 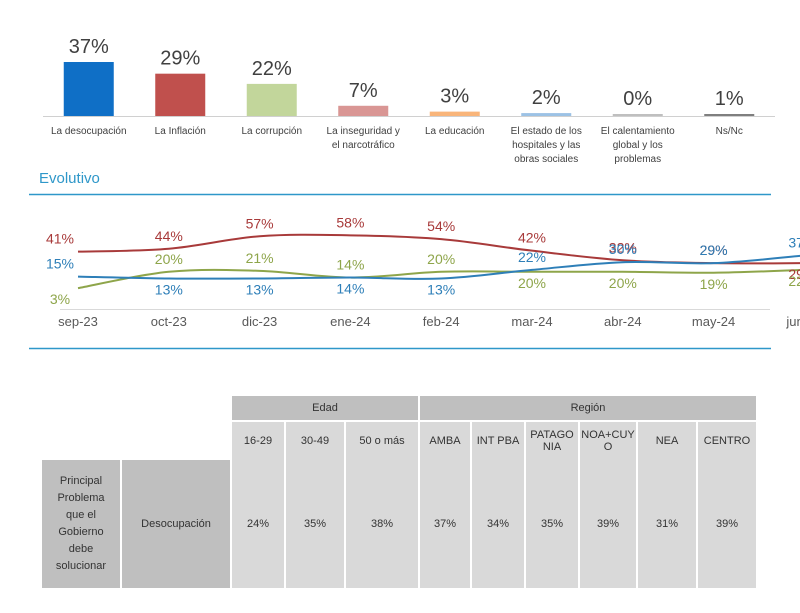 I want to click on series-data-label: 54%, so click(x=441, y=226).